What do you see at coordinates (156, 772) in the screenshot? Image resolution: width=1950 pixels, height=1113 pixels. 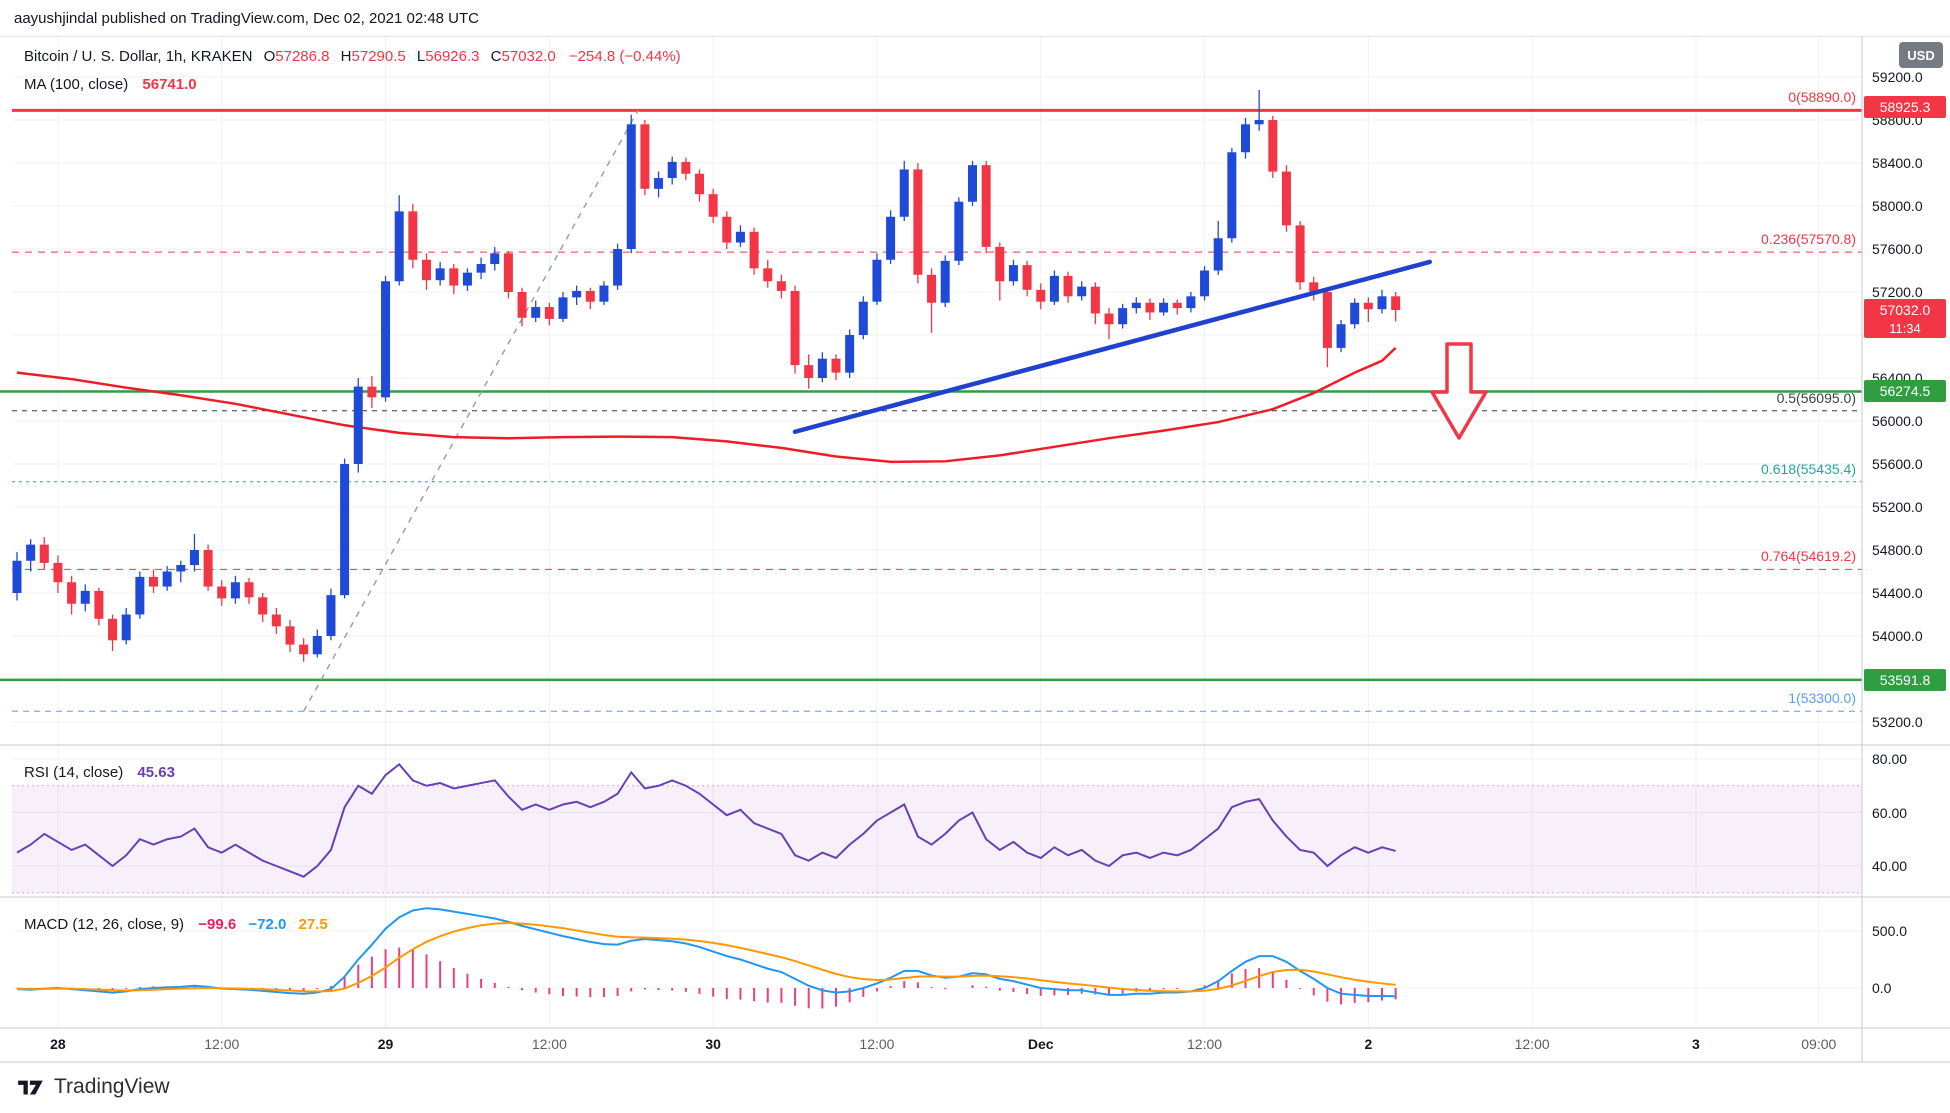 I see `rsi-value: 45.63` at bounding box center [156, 772].